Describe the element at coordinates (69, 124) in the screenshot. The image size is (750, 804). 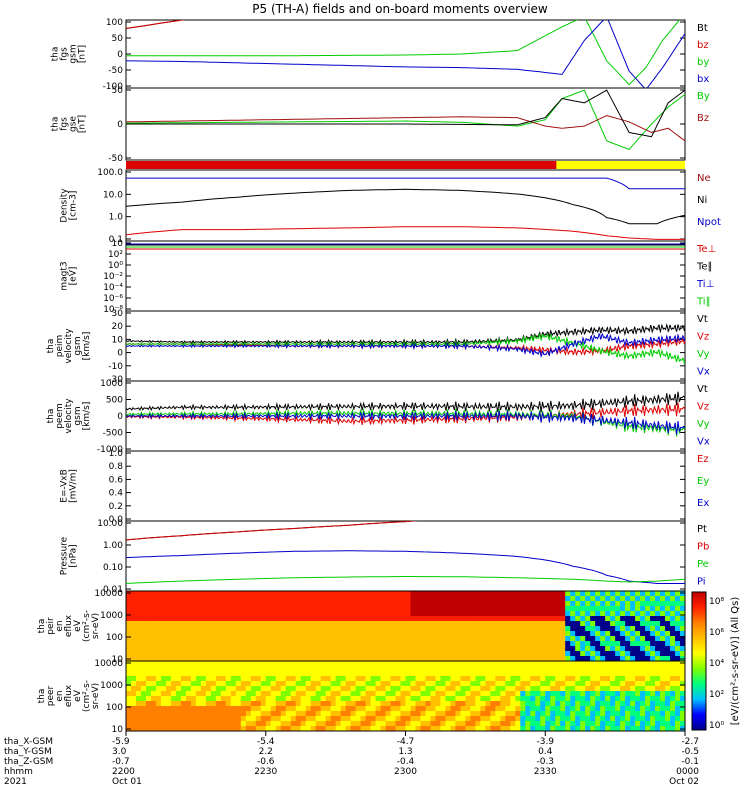
I see `fgs-gse-ylabel: tha fgs gse [nT]` at that location.